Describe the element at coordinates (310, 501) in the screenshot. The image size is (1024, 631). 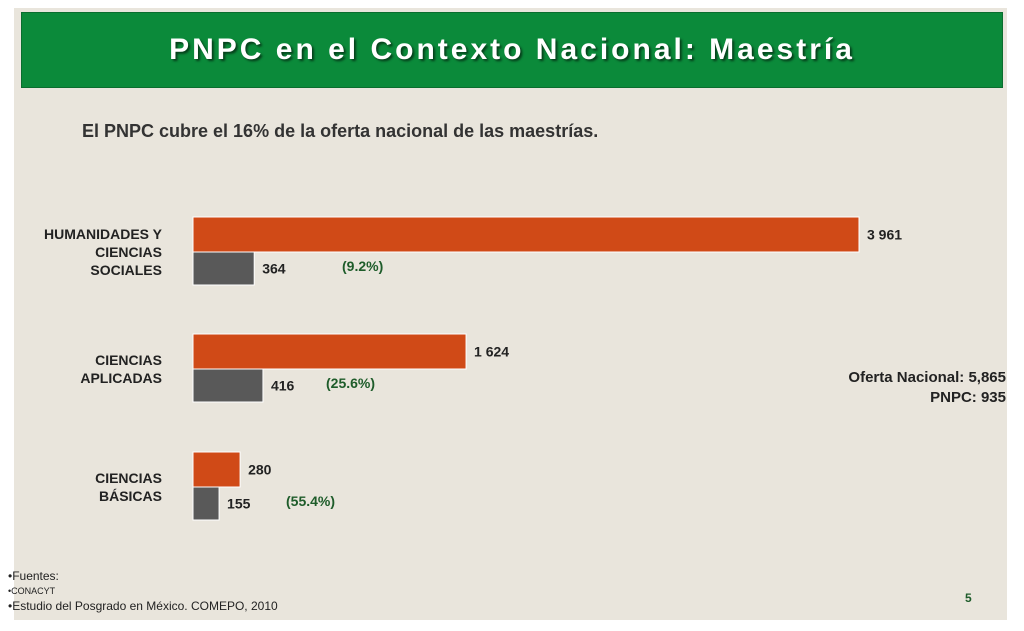
I see `percentage-label: (55.4%)` at that location.